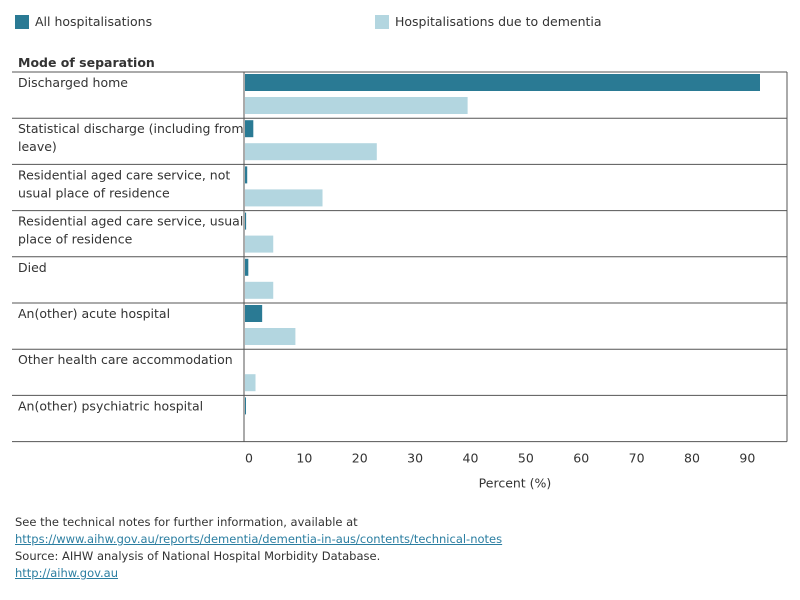 This screenshot has width=800, height=600. Describe the element at coordinates (360, 458) in the screenshot. I see `x-tick-label: 20` at that location.